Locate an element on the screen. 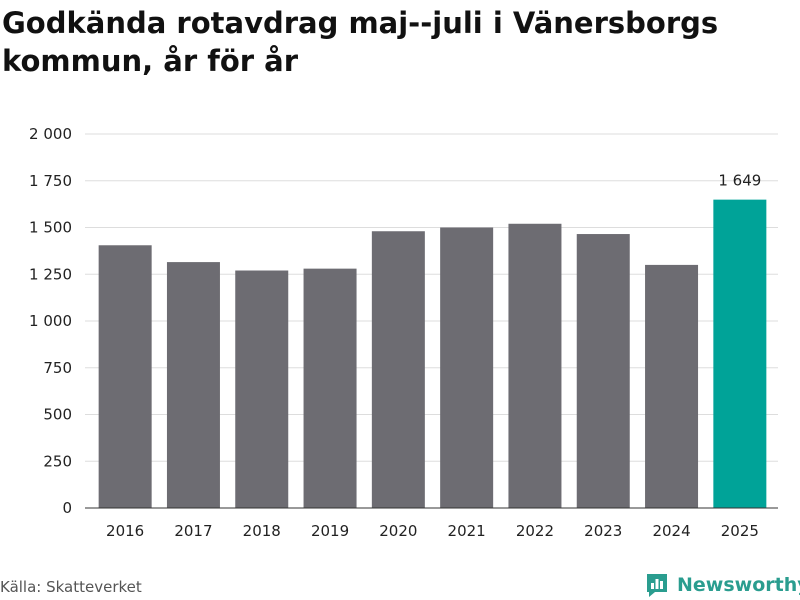 The height and width of the screenshot is (600, 800). y-tick-label: 1 250 is located at coordinates (50, 274).